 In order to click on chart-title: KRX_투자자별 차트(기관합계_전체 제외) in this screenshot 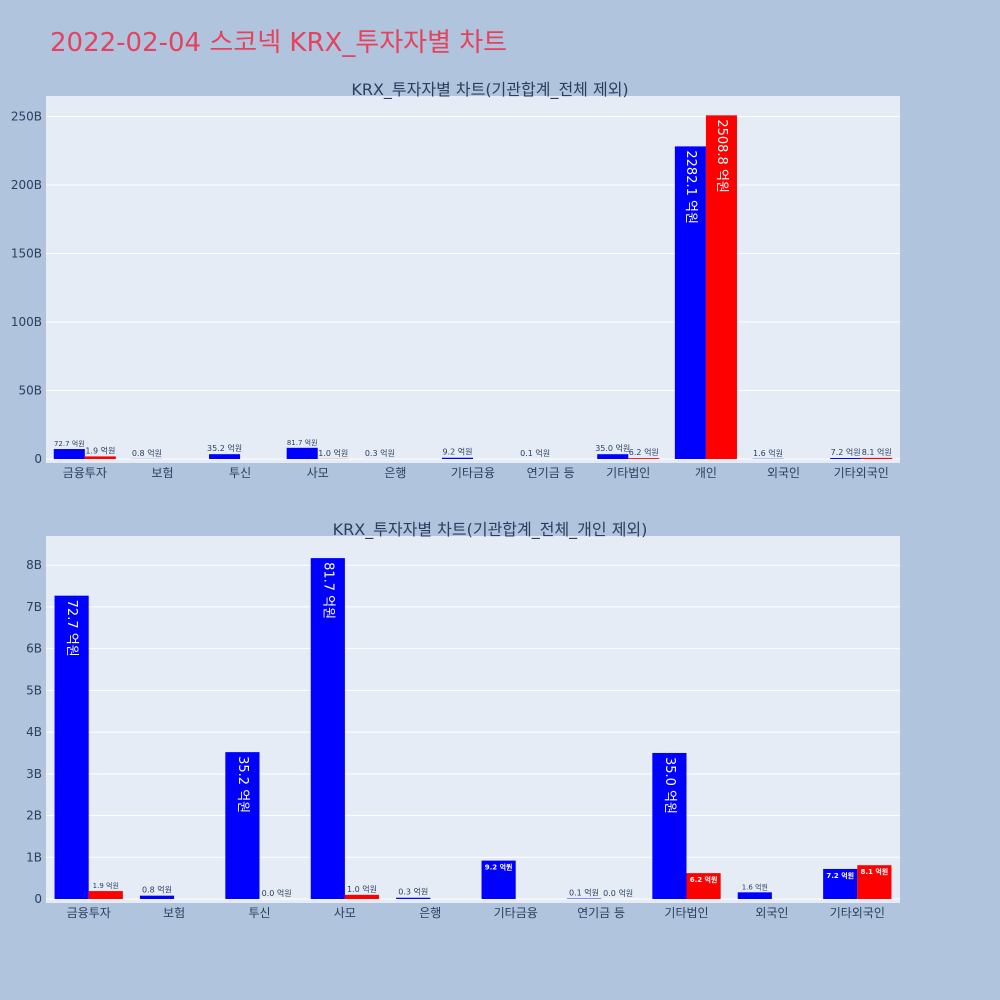, I will do `click(489, 90)`.